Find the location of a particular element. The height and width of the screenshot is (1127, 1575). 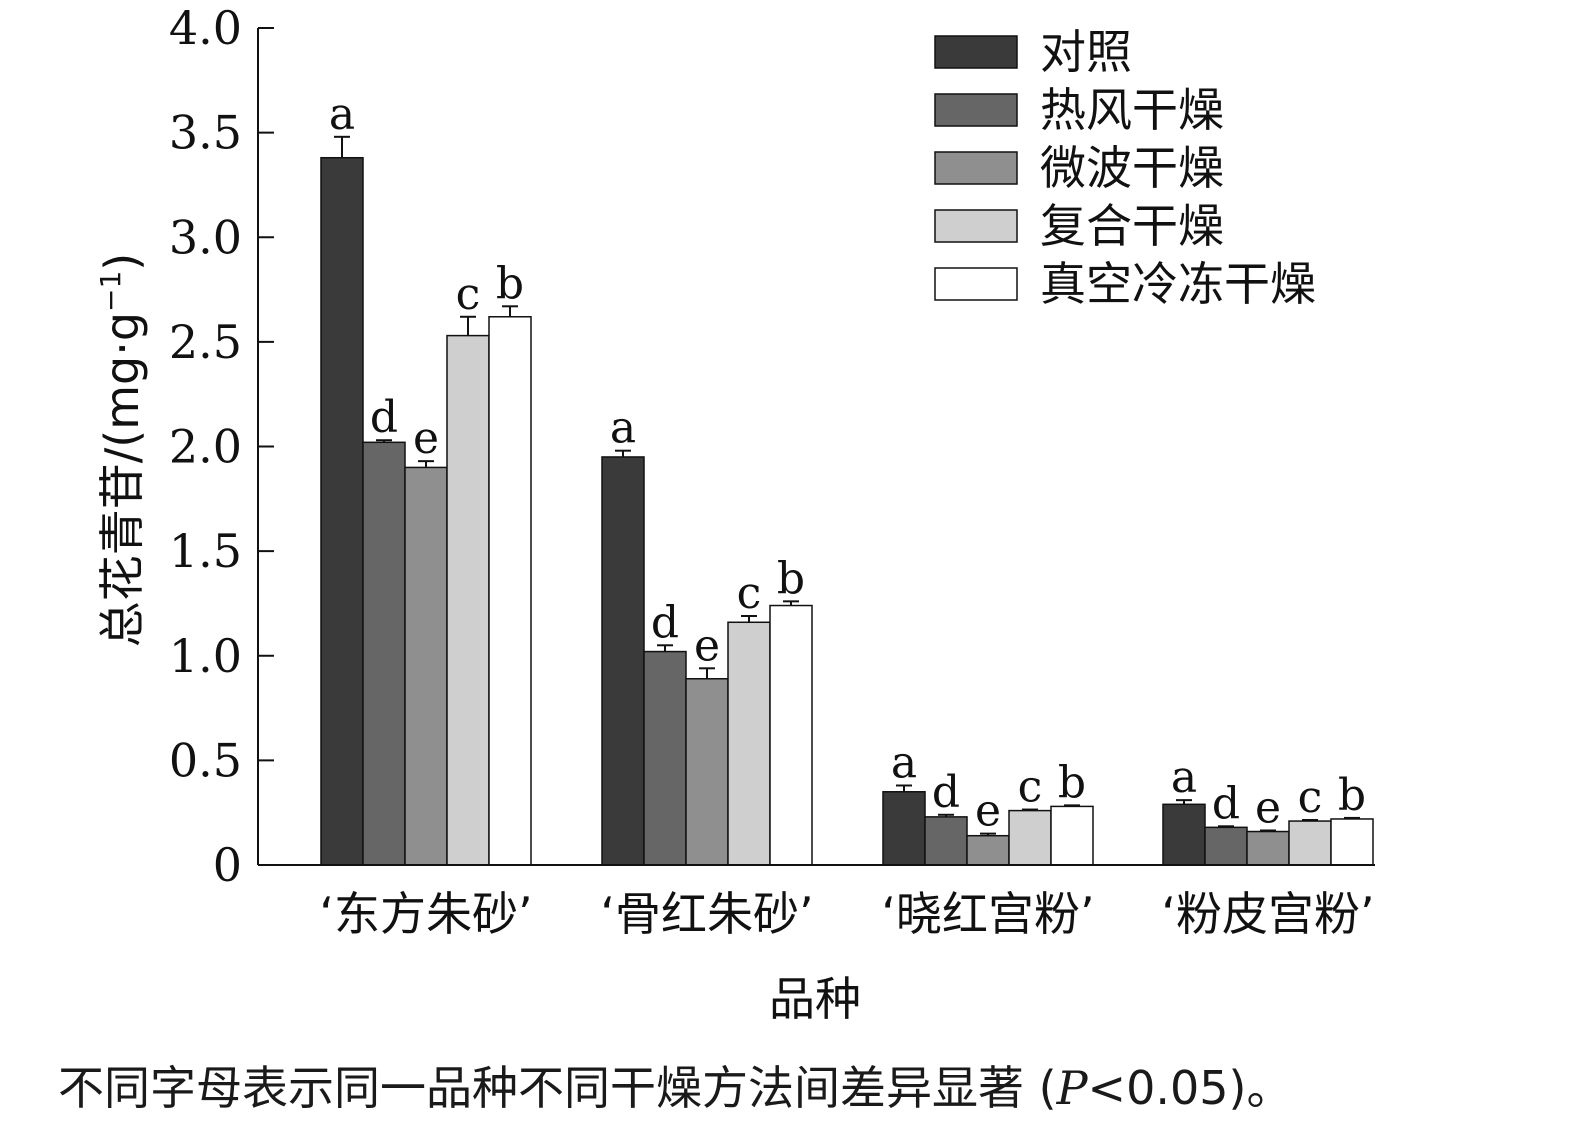

y-axis-label-main: 总花青苷/(mg·g is located at coordinates (122, 479).